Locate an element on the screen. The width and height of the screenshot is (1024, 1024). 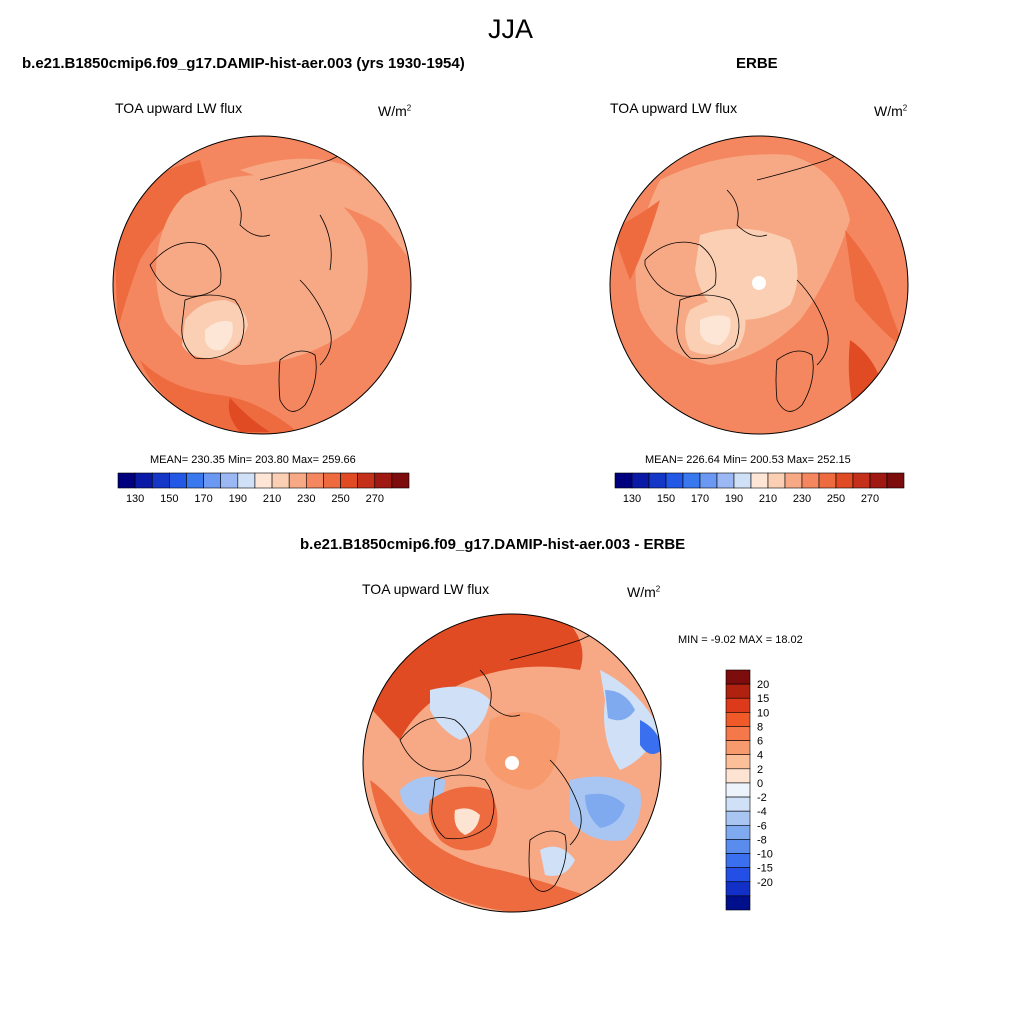
colorbar-model: 130 150 170 190 210 230 250 270 is located at coordinates (263, 488).